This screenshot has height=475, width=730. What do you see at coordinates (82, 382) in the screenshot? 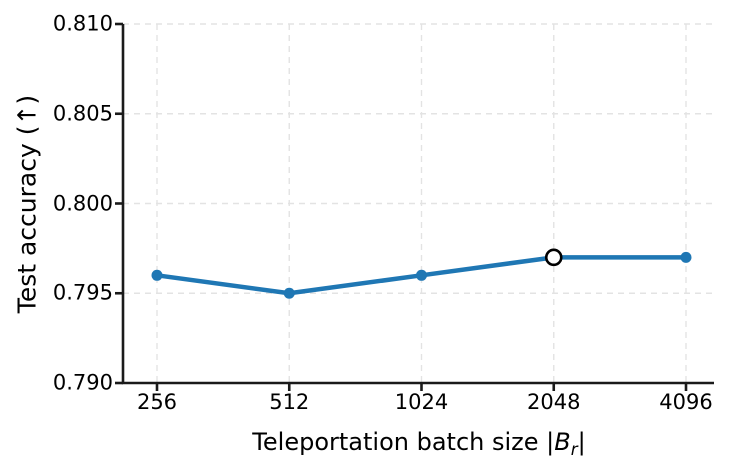
I see `y-tick-label: 0.790` at bounding box center [82, 382].